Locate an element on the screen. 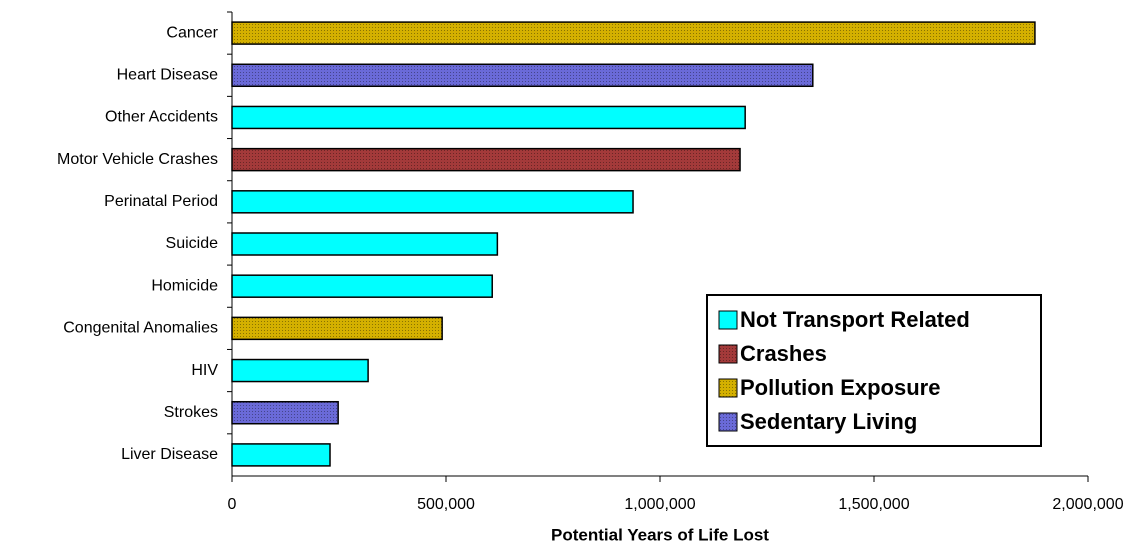  y-tick-label: Congenital Anomalies is located at coordinates (140, 328).